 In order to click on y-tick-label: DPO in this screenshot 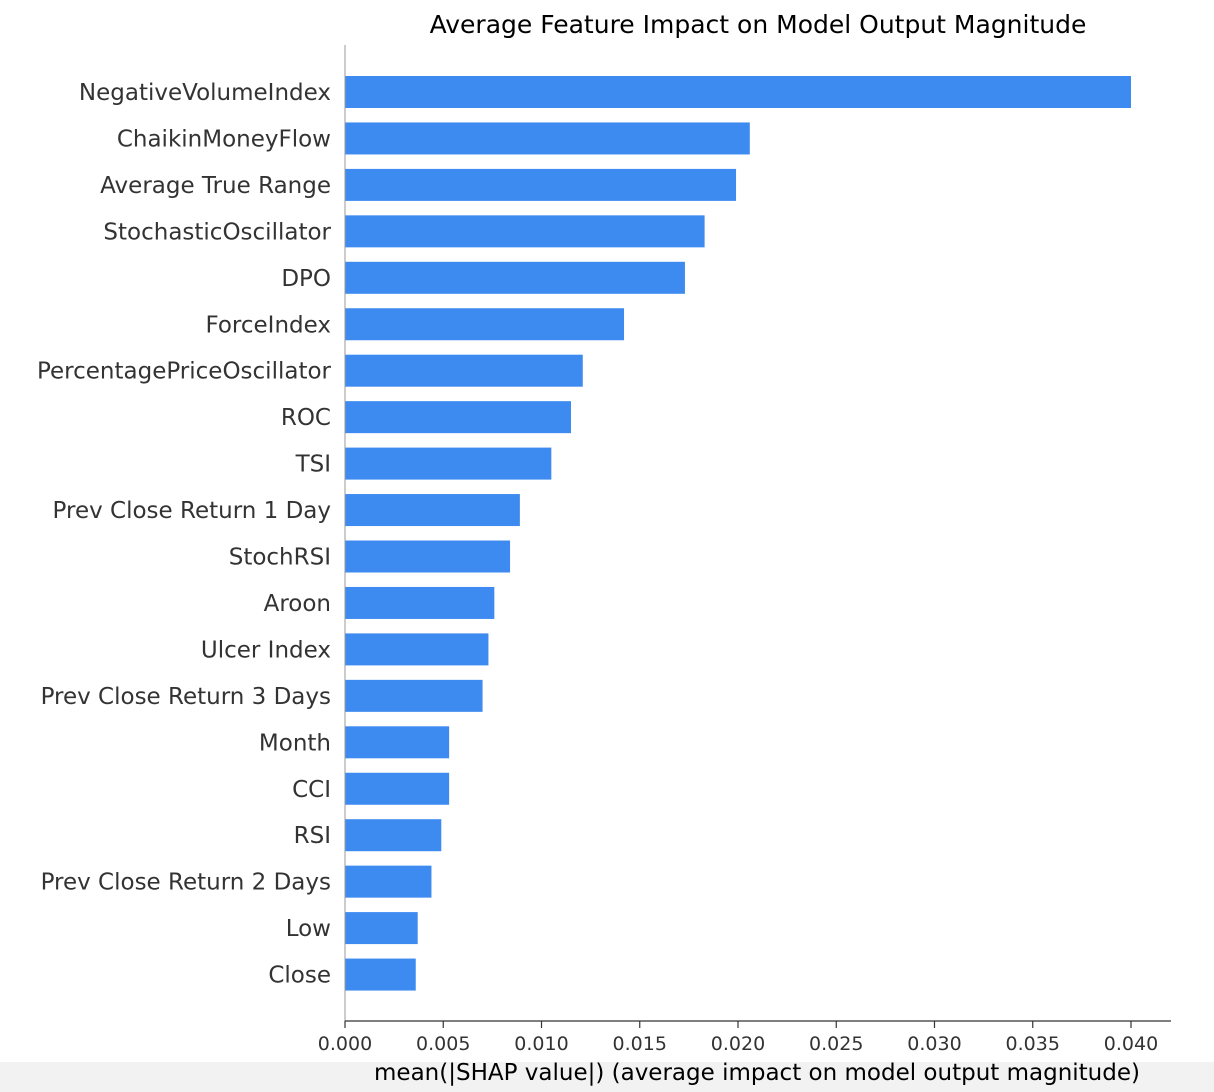, I will do `click(306, 279)`.